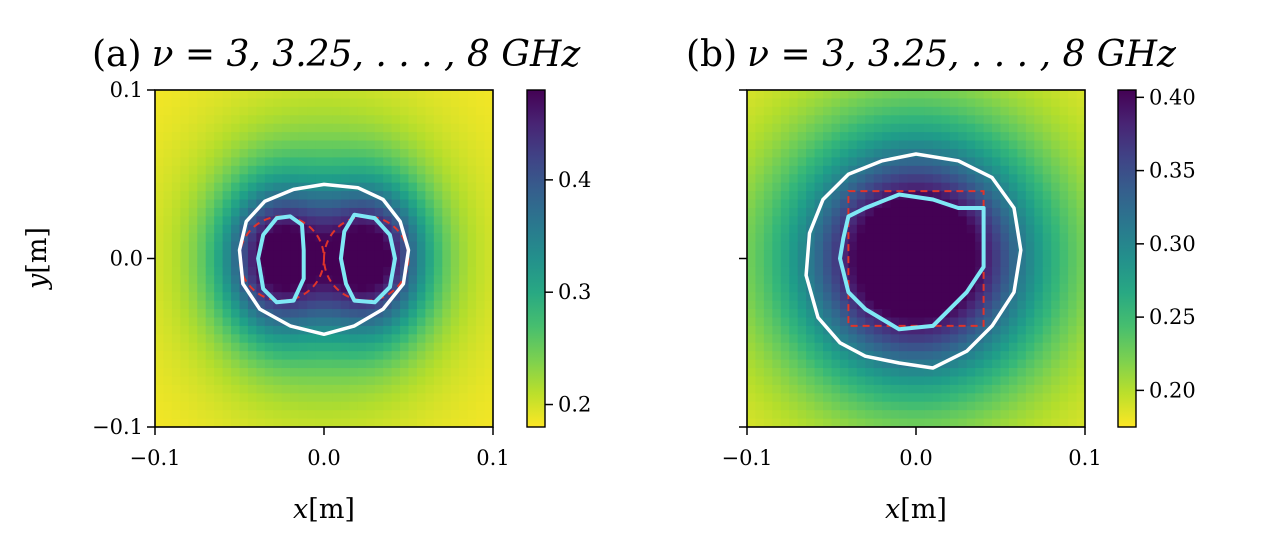  Describe the element at coordinates (126, 90) in the screenshot. I see `y-tick-label: 0.1` at that location.